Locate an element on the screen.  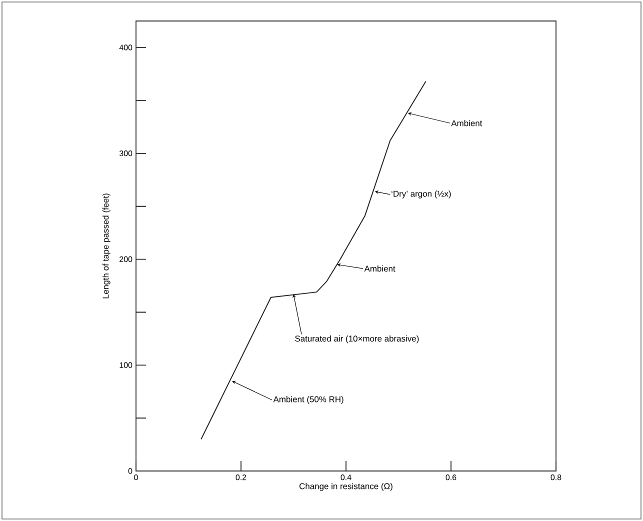
annotation: Saturated air (10×more abrasive) is located at coordinates (357, 339).